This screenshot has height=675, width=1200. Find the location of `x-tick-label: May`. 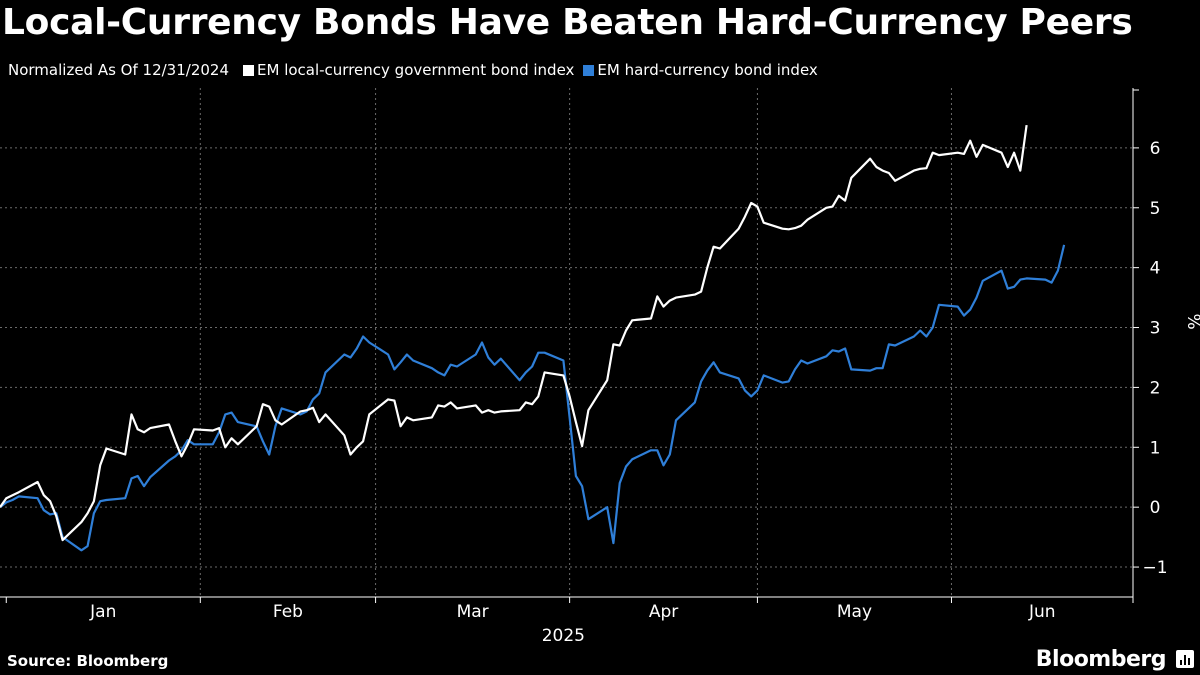

x-tick-label: May is located at coordinates (854, 612).